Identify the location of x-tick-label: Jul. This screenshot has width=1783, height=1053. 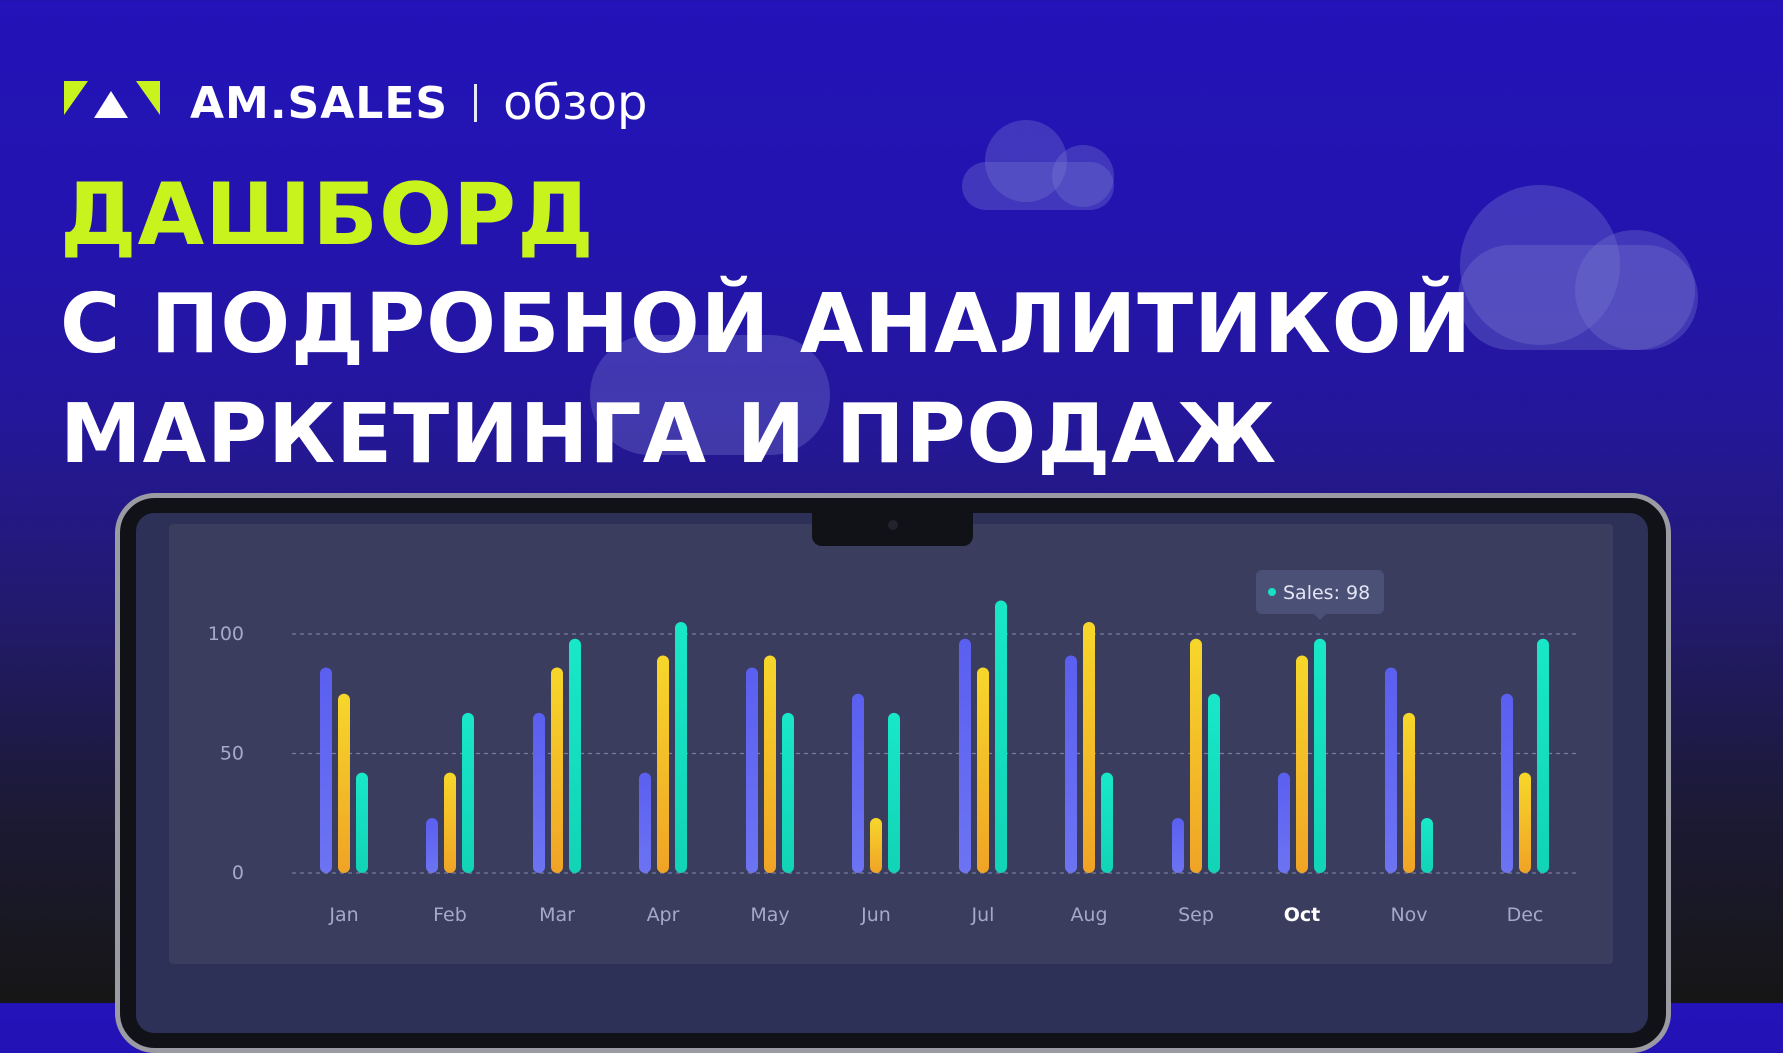
(983, 915).